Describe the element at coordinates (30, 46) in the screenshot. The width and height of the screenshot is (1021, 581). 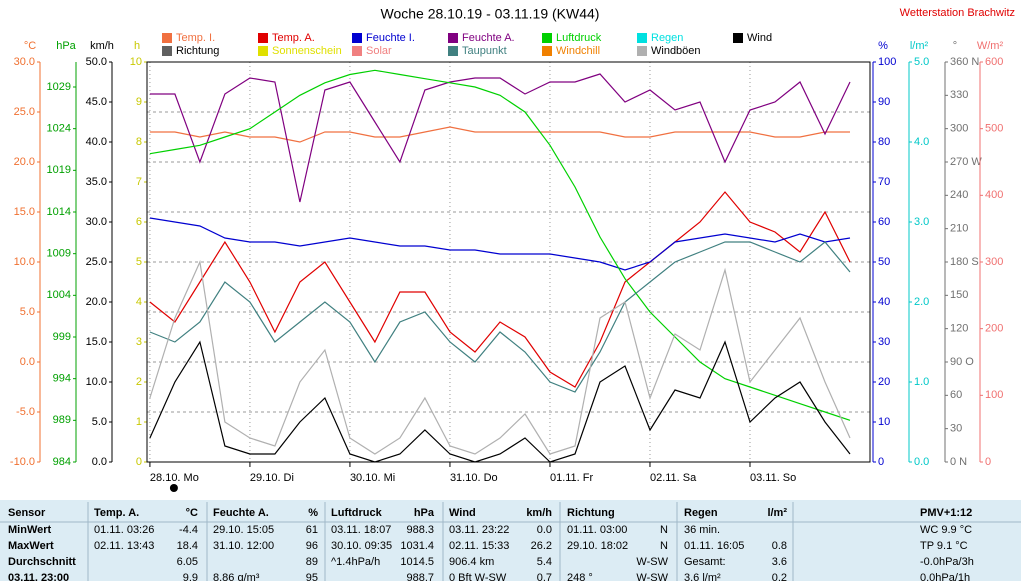
I see `axis-label: °C` at that location.